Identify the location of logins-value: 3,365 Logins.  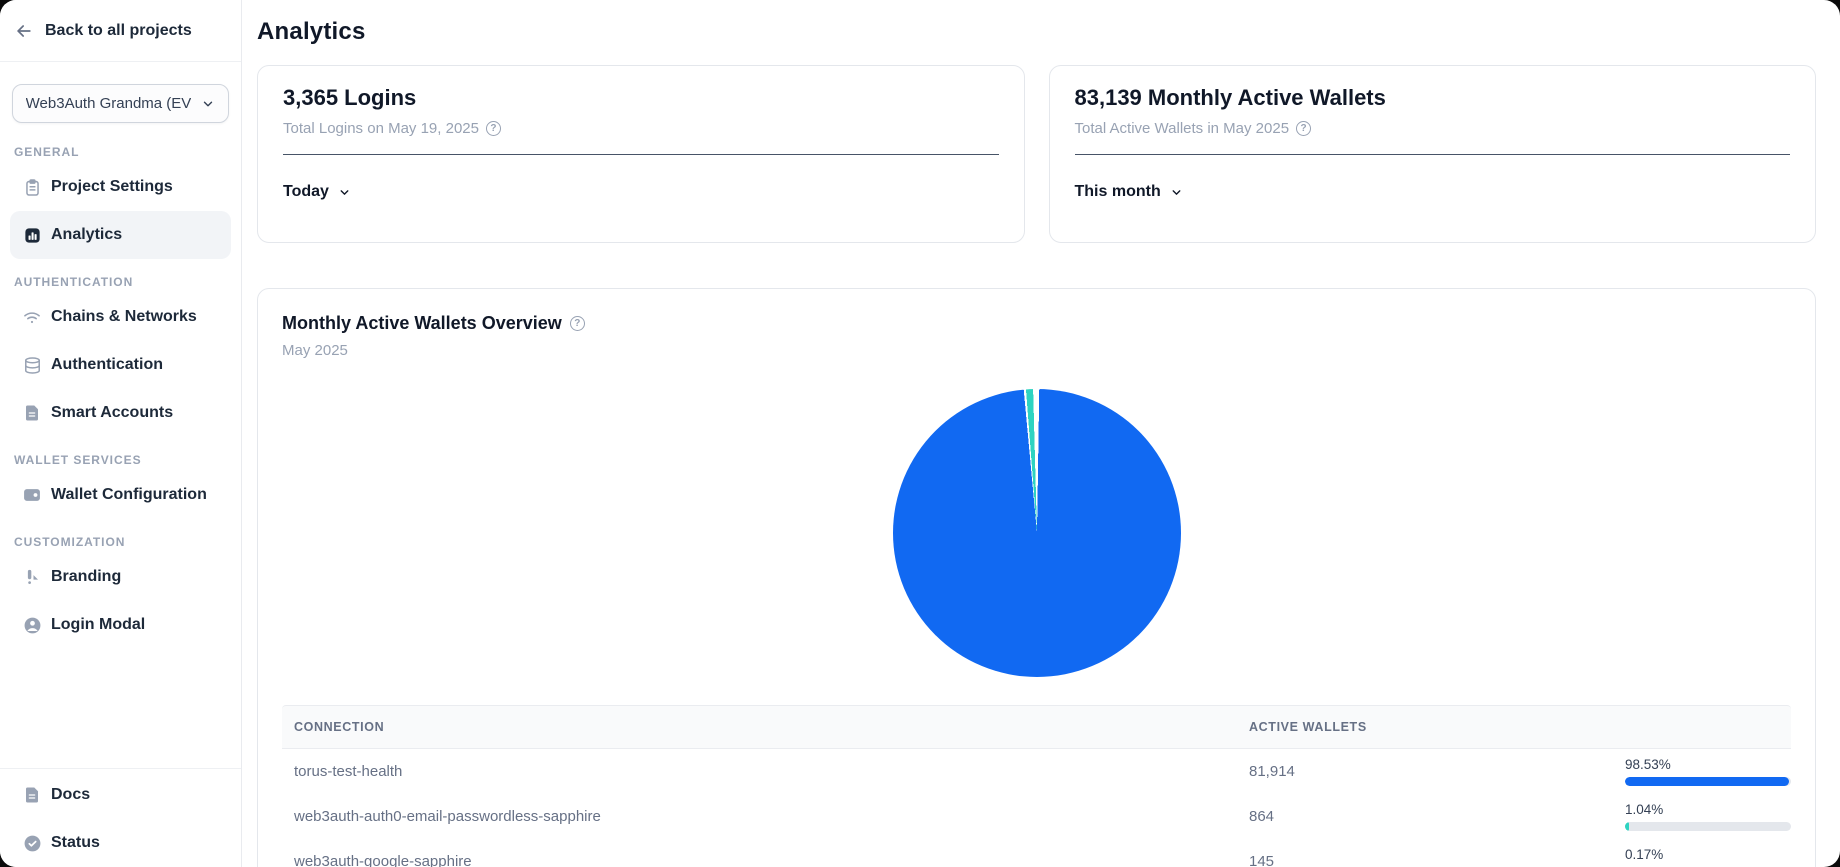
(350, 97).